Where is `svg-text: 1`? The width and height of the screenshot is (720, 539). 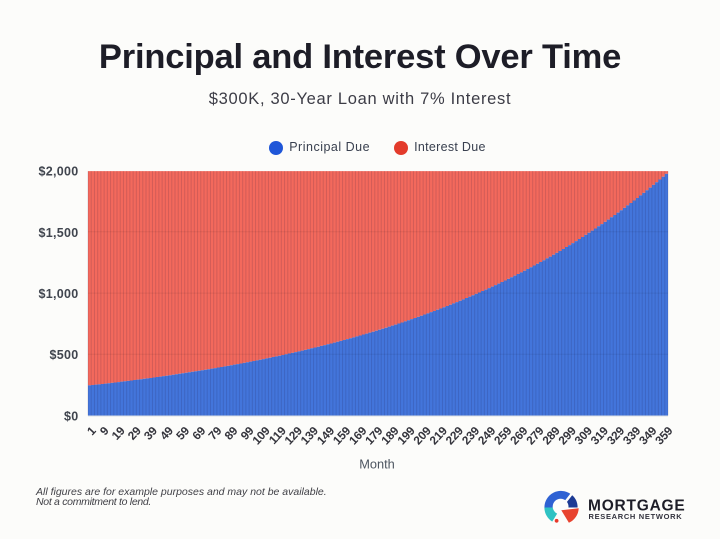 svg-text: 1 is located at coordinates (91, 430).